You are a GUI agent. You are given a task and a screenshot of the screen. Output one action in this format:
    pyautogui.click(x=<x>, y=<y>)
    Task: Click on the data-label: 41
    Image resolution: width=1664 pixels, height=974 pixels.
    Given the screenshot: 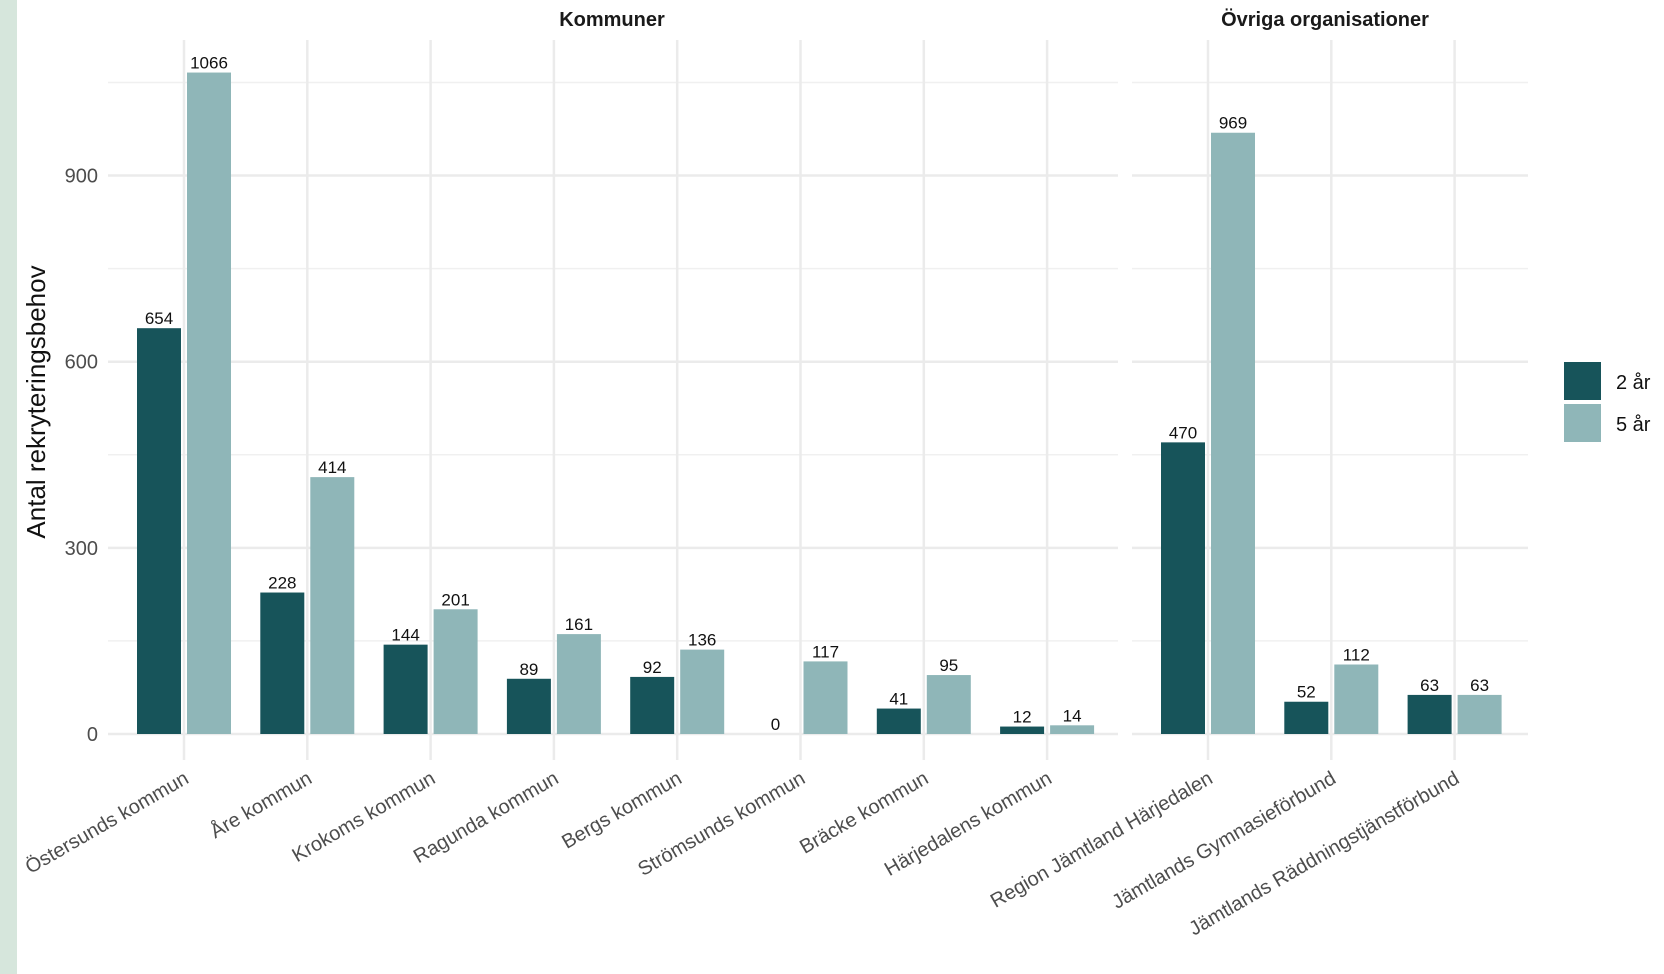 What is the action you would take?
    pyautogui.click(x=898, y=699)
    